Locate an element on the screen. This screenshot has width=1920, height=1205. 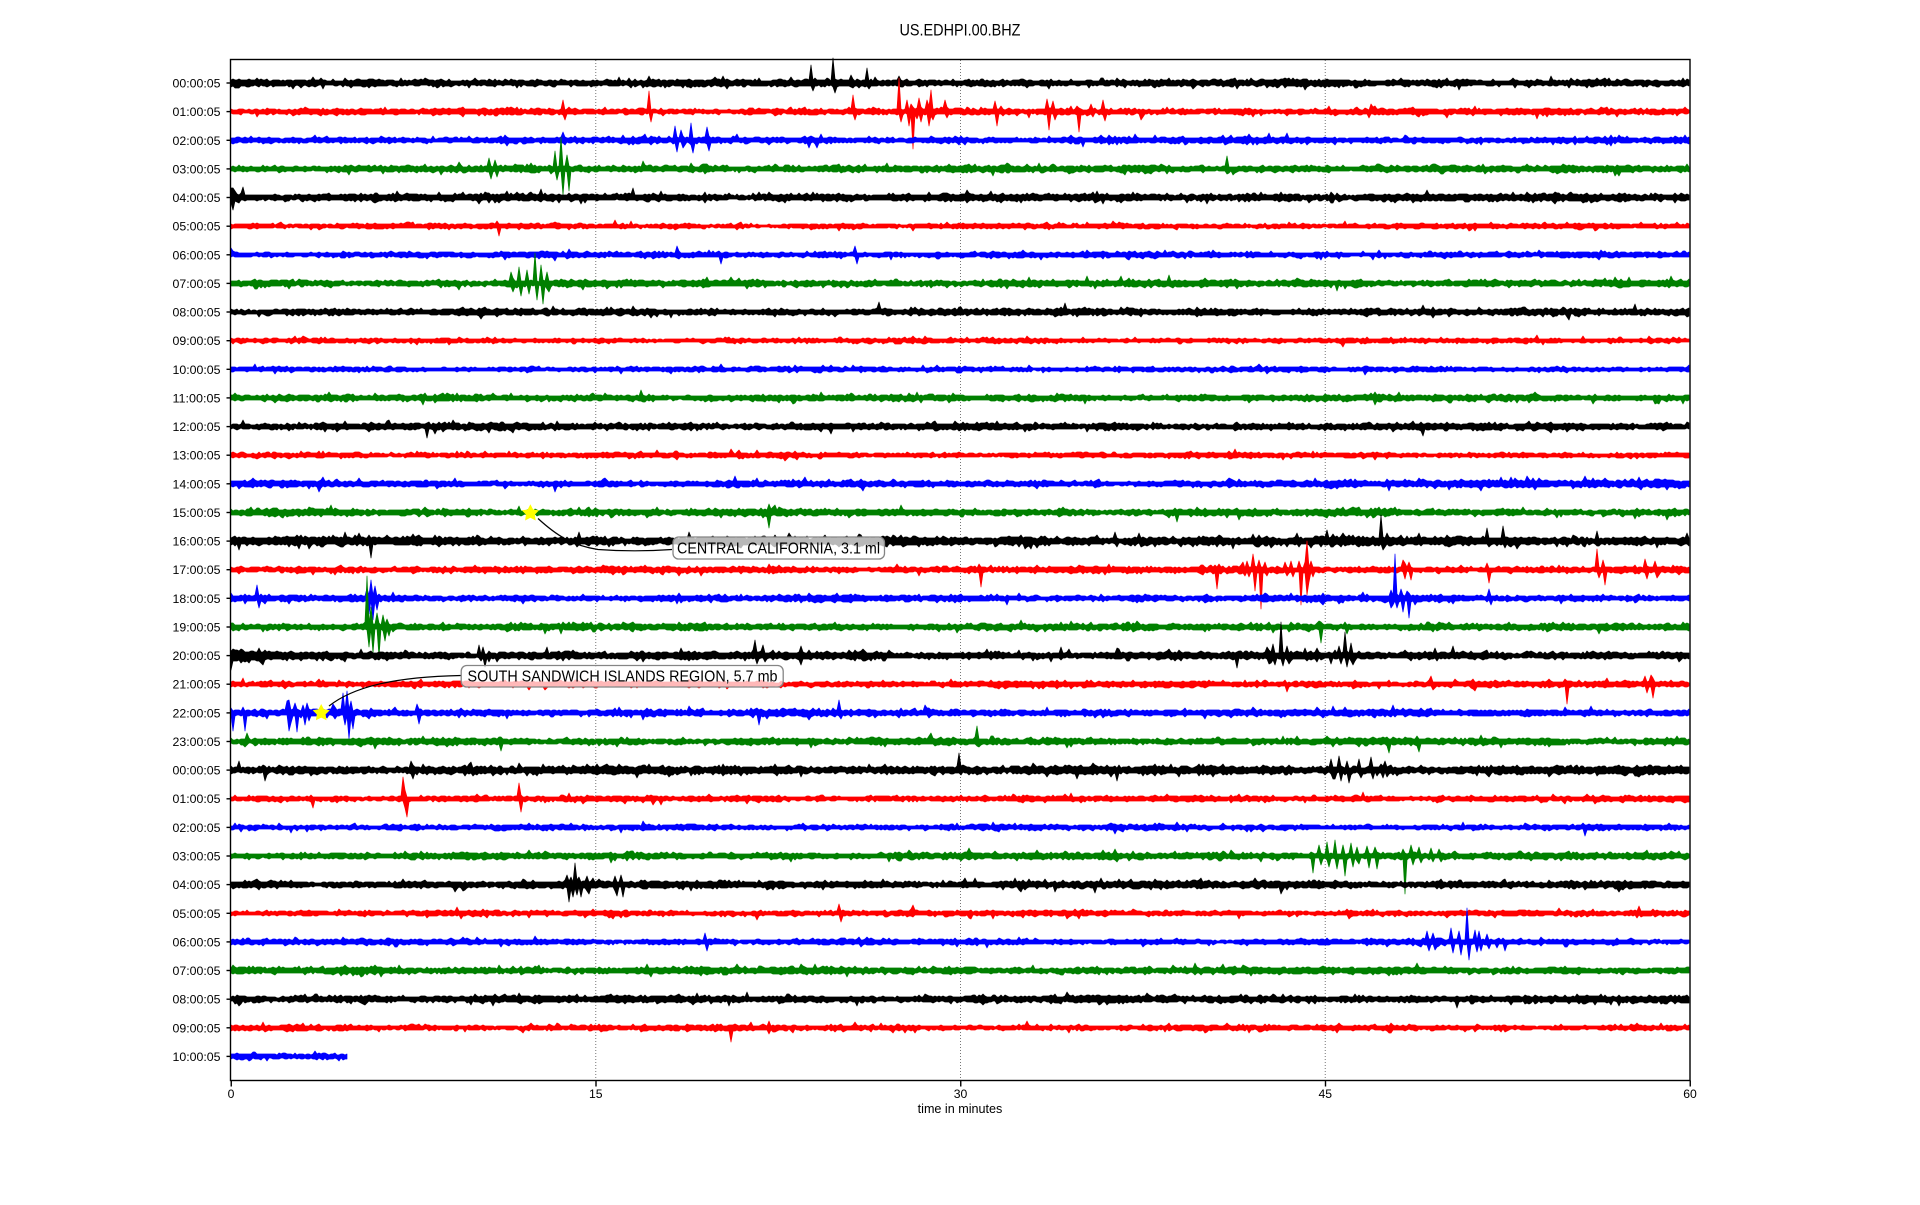
svg-text: 60 is located at coordinates (1690, 1094).